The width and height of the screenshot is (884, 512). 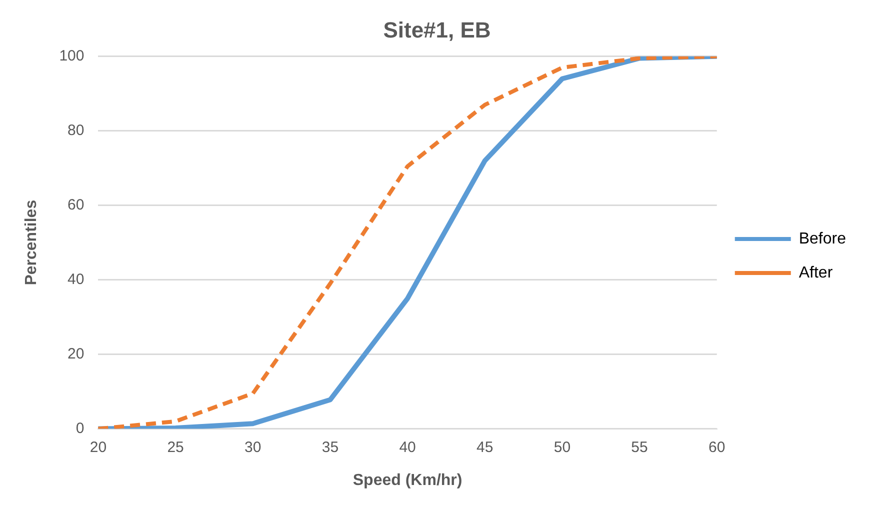 What do you see at coordinates (76, 131) in the screenshot?
I see `y-tick-label: 80` at bounding box center [76, 131].